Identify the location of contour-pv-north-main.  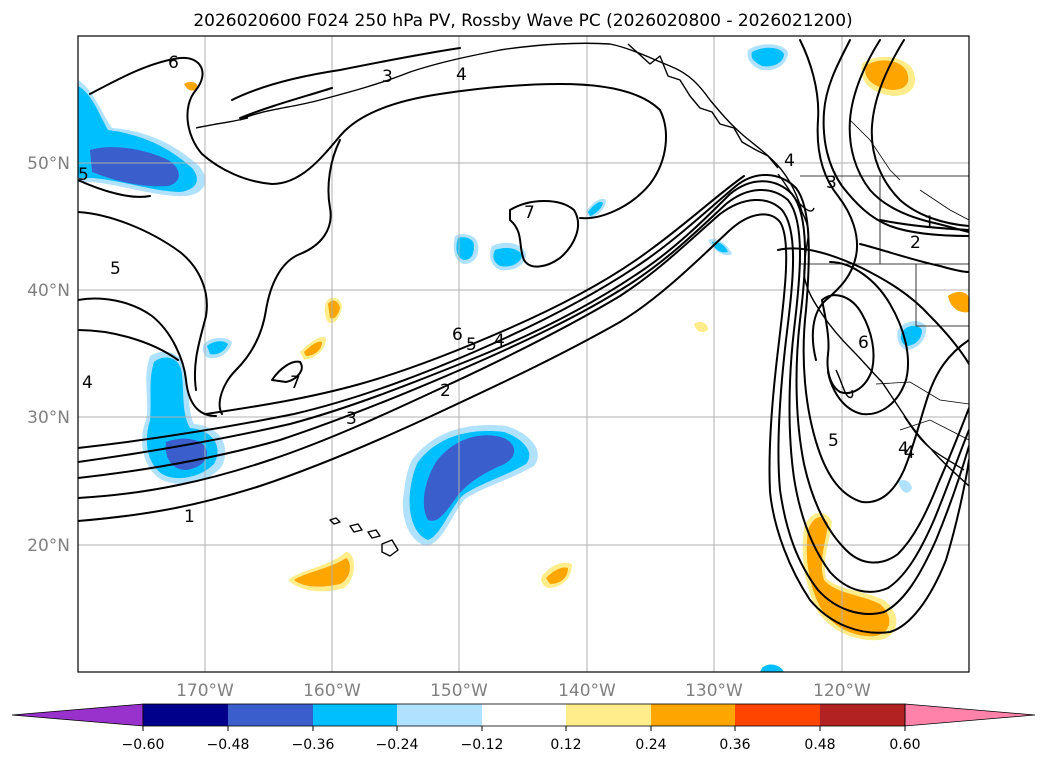
(378, 138).